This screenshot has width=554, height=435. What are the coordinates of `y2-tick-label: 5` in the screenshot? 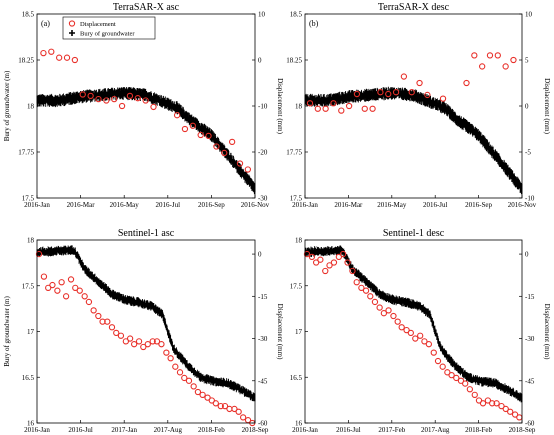 It's located at (527, 61).